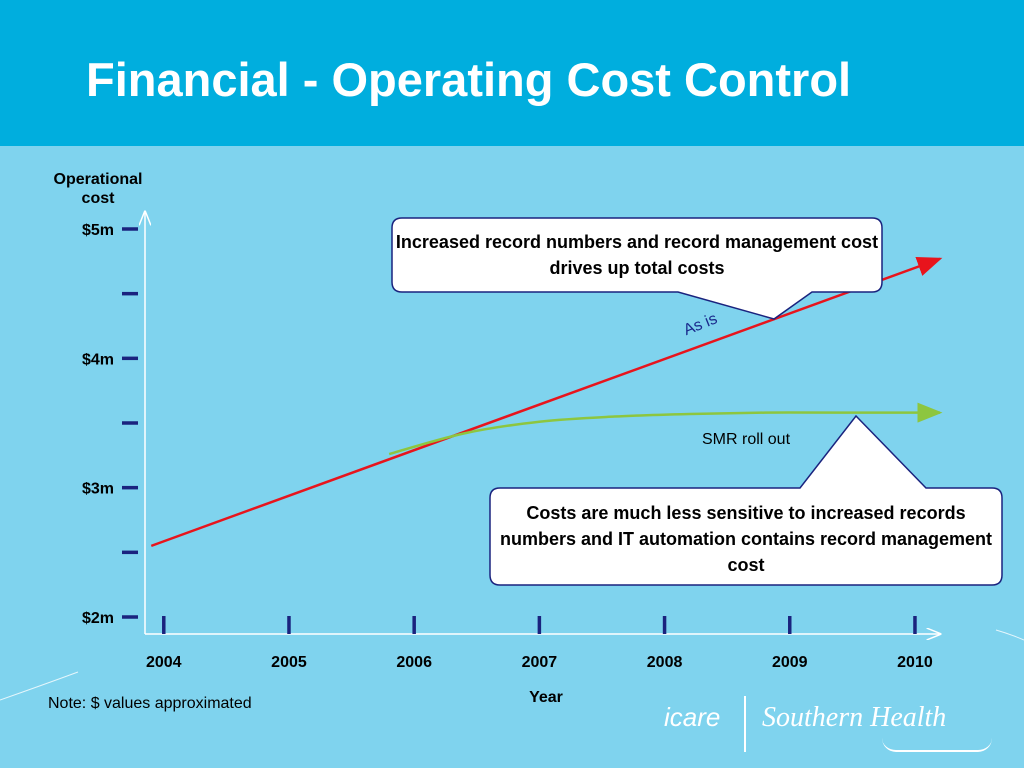  Describe the element at coordinates (937, 745) in the screenshot. I see `logo-swoosh` at that location.